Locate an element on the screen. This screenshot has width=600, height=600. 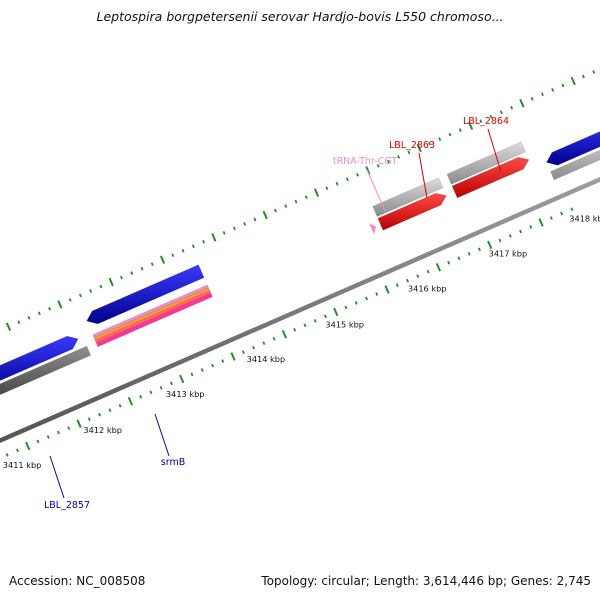
trna-thr-cgt-feature is located at coordinates (373, 229).